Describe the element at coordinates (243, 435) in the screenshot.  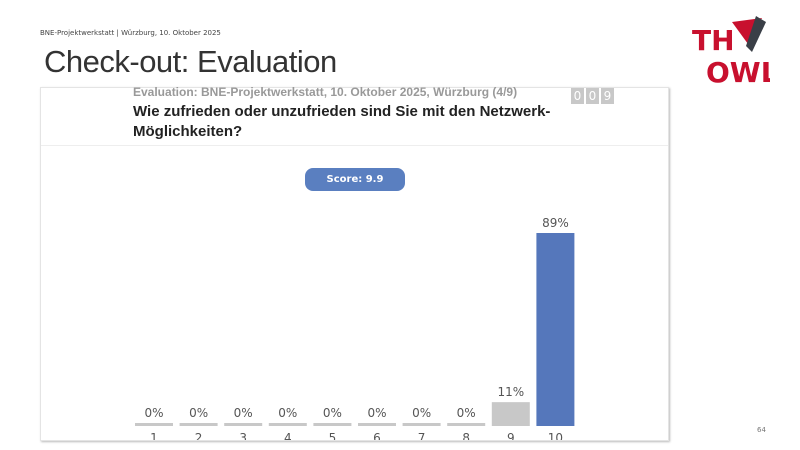
I see `category-label: 3` at that location.